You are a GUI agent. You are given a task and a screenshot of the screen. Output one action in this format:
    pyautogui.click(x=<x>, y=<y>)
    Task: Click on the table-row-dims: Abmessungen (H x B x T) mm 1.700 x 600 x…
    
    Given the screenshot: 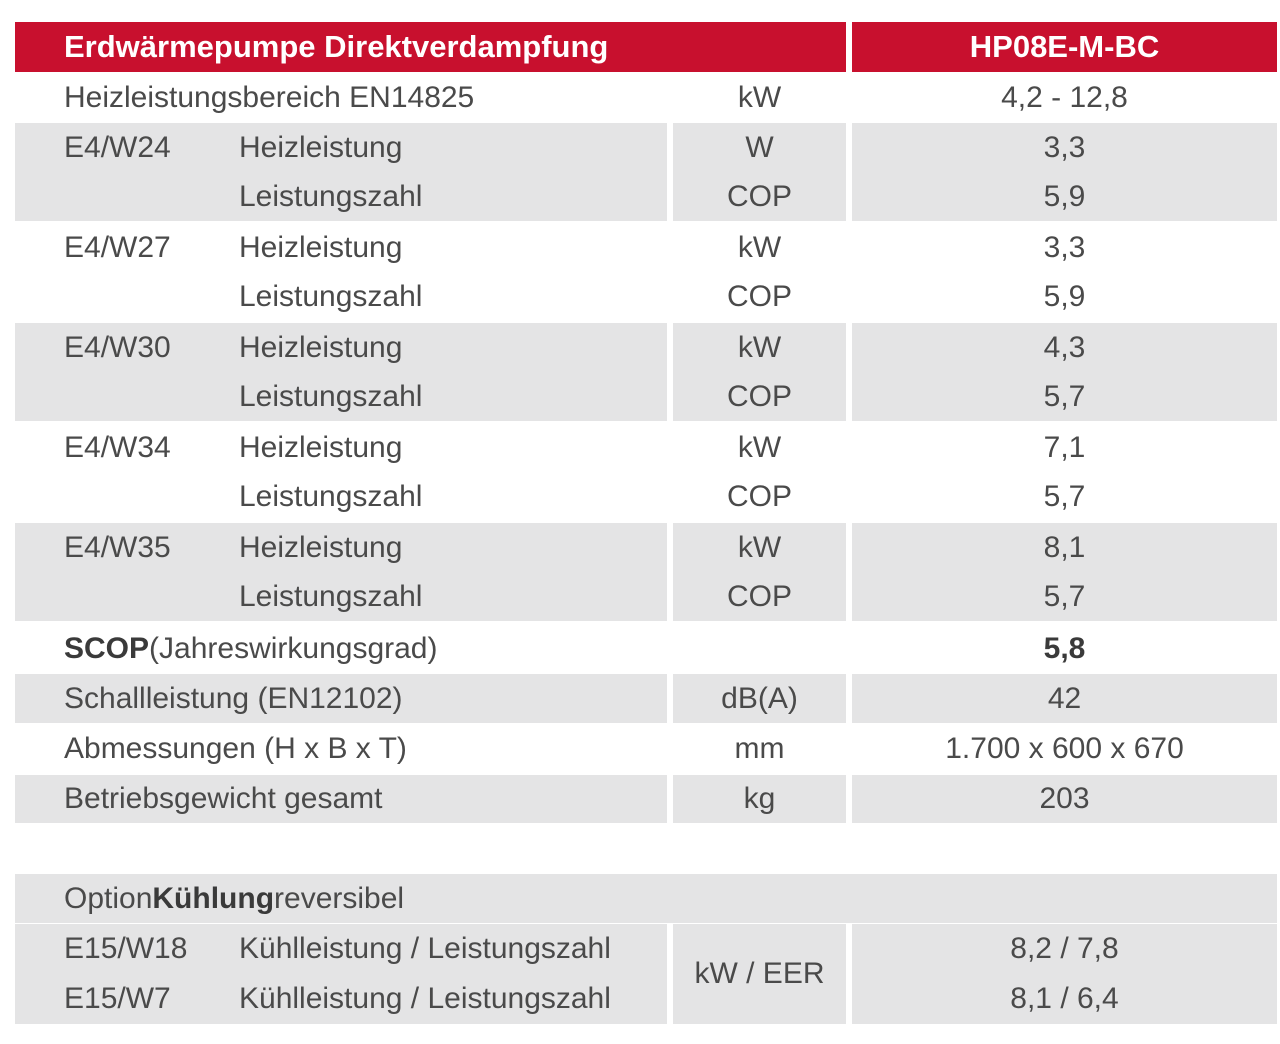 What is the action you would take?
    pyautogui.click(x=640, y=749)
    